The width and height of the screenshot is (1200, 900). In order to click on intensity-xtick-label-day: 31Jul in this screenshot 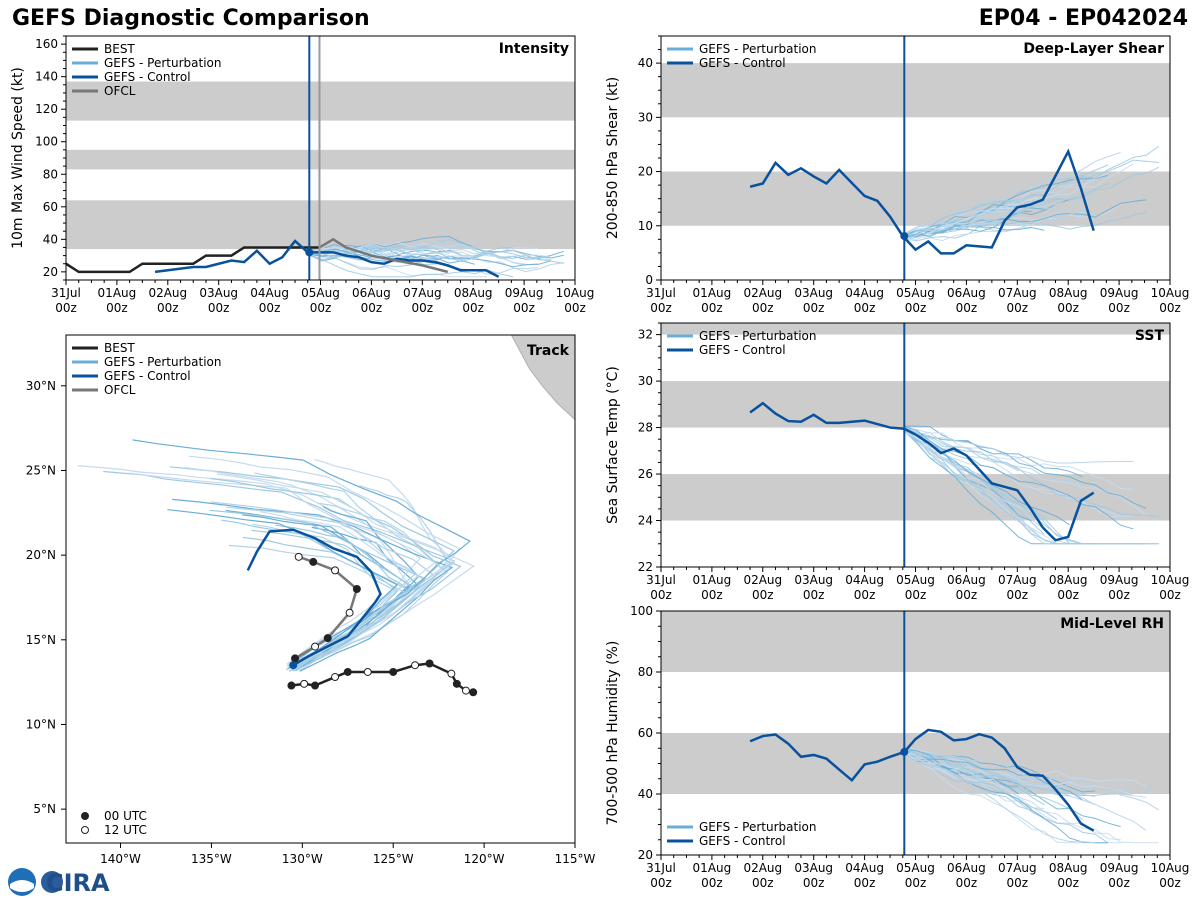, I will do `click(66, 293)`.